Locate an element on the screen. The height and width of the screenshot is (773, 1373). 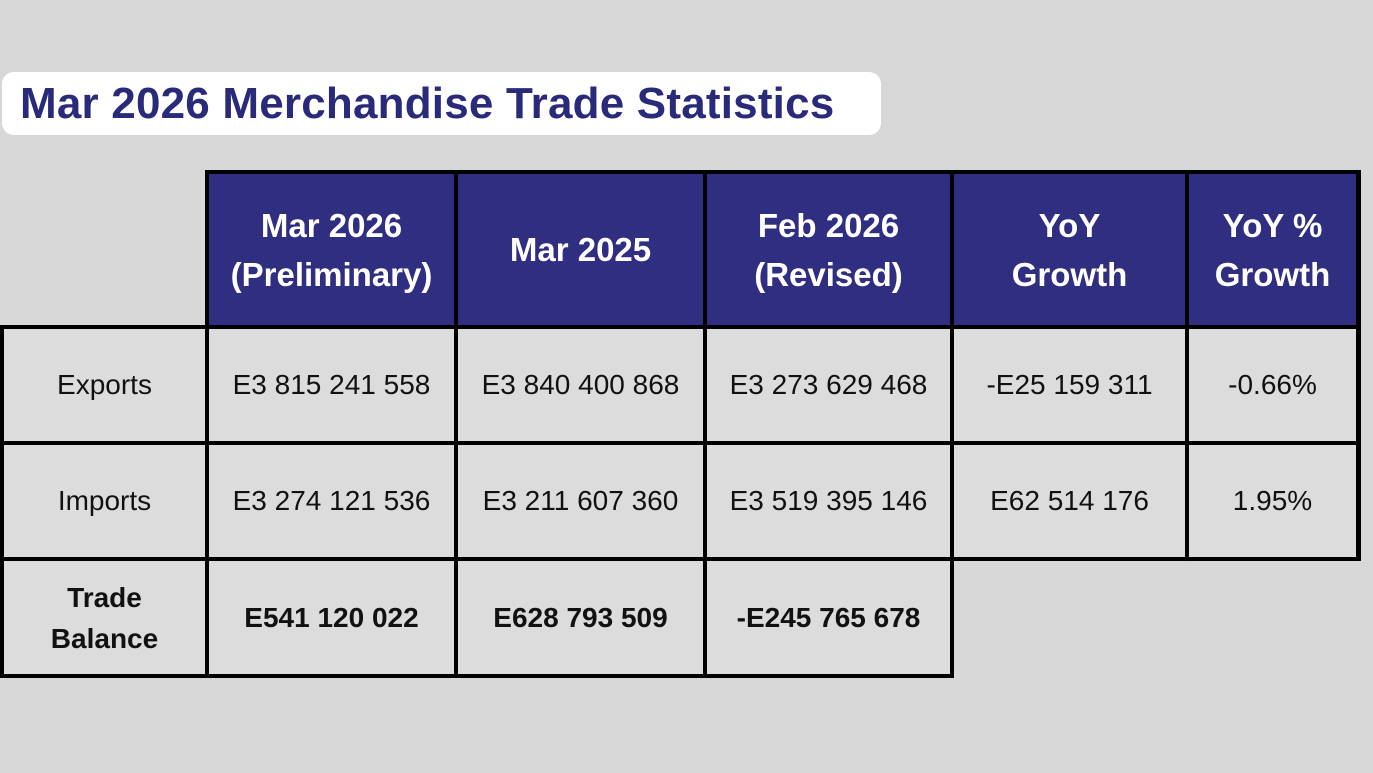
grid-line-left is located at coordinates (2, 501).